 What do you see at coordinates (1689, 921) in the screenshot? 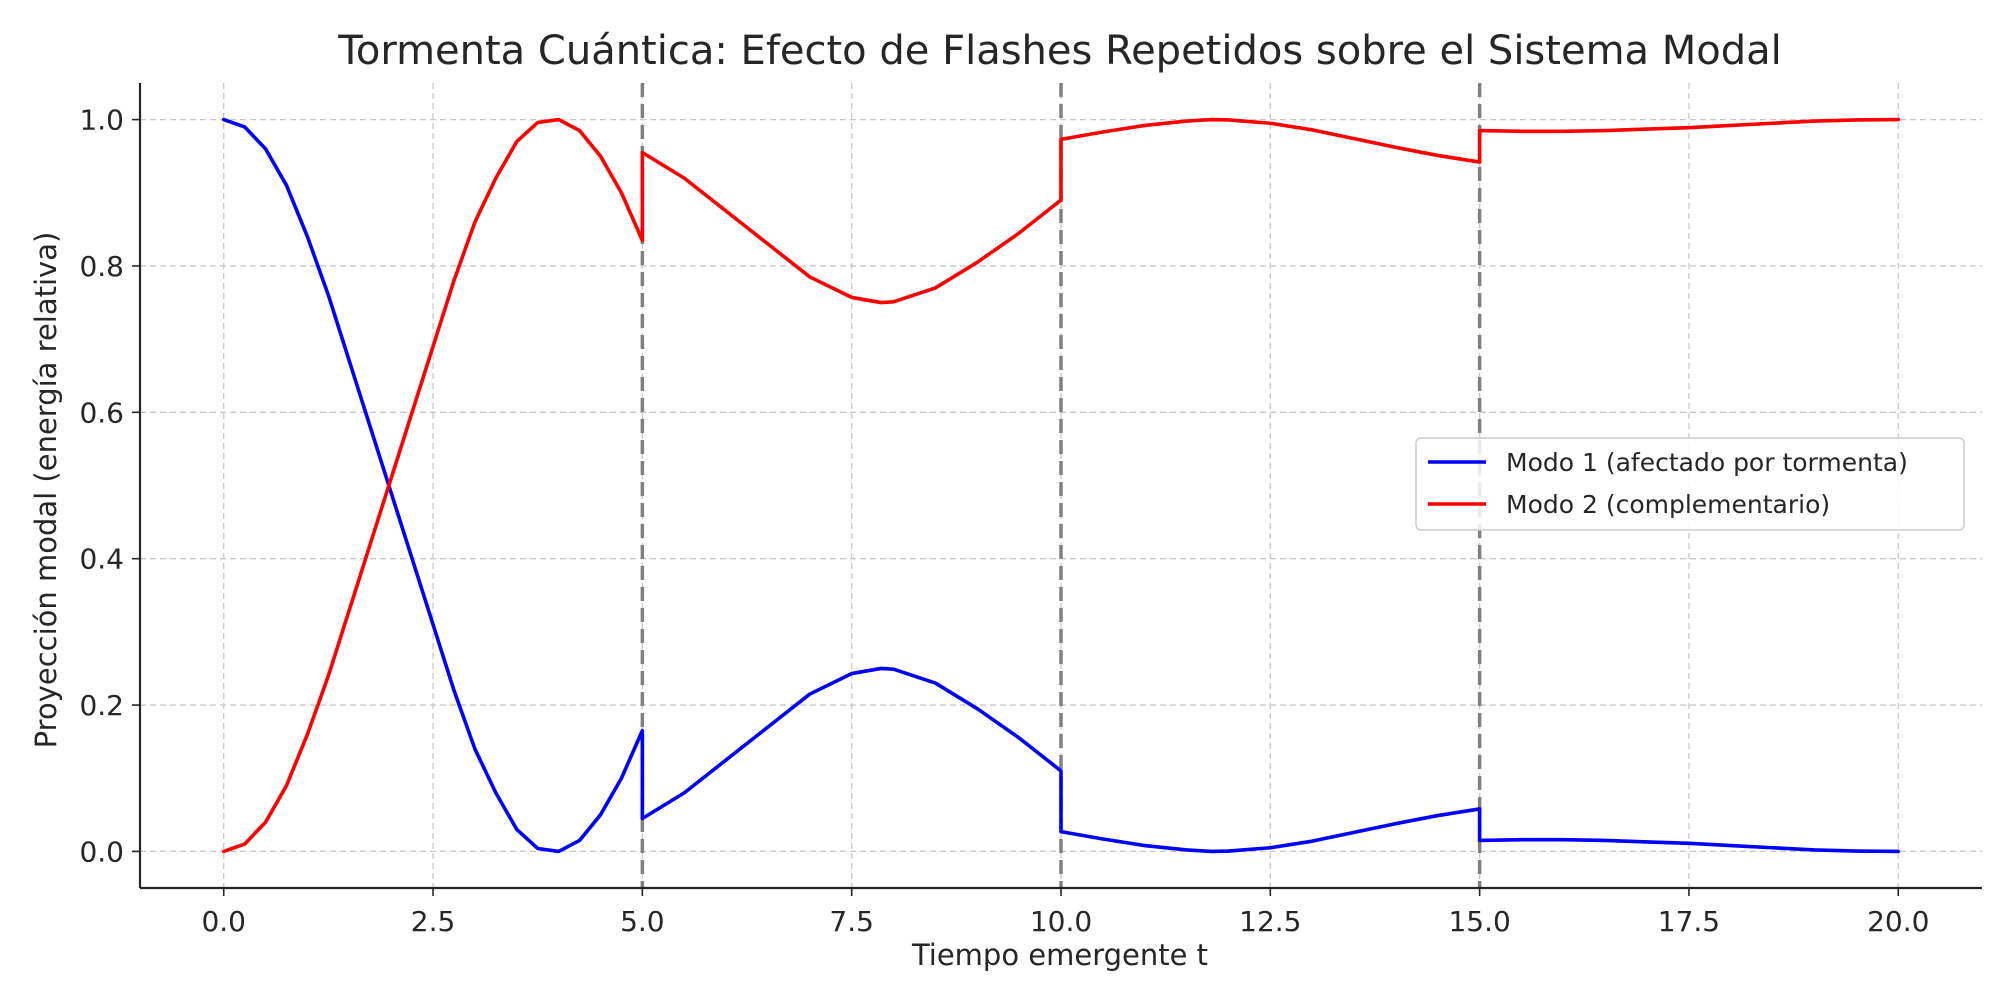
I see `x-tick-label: 17.5` at bounding box center [1689, 921].